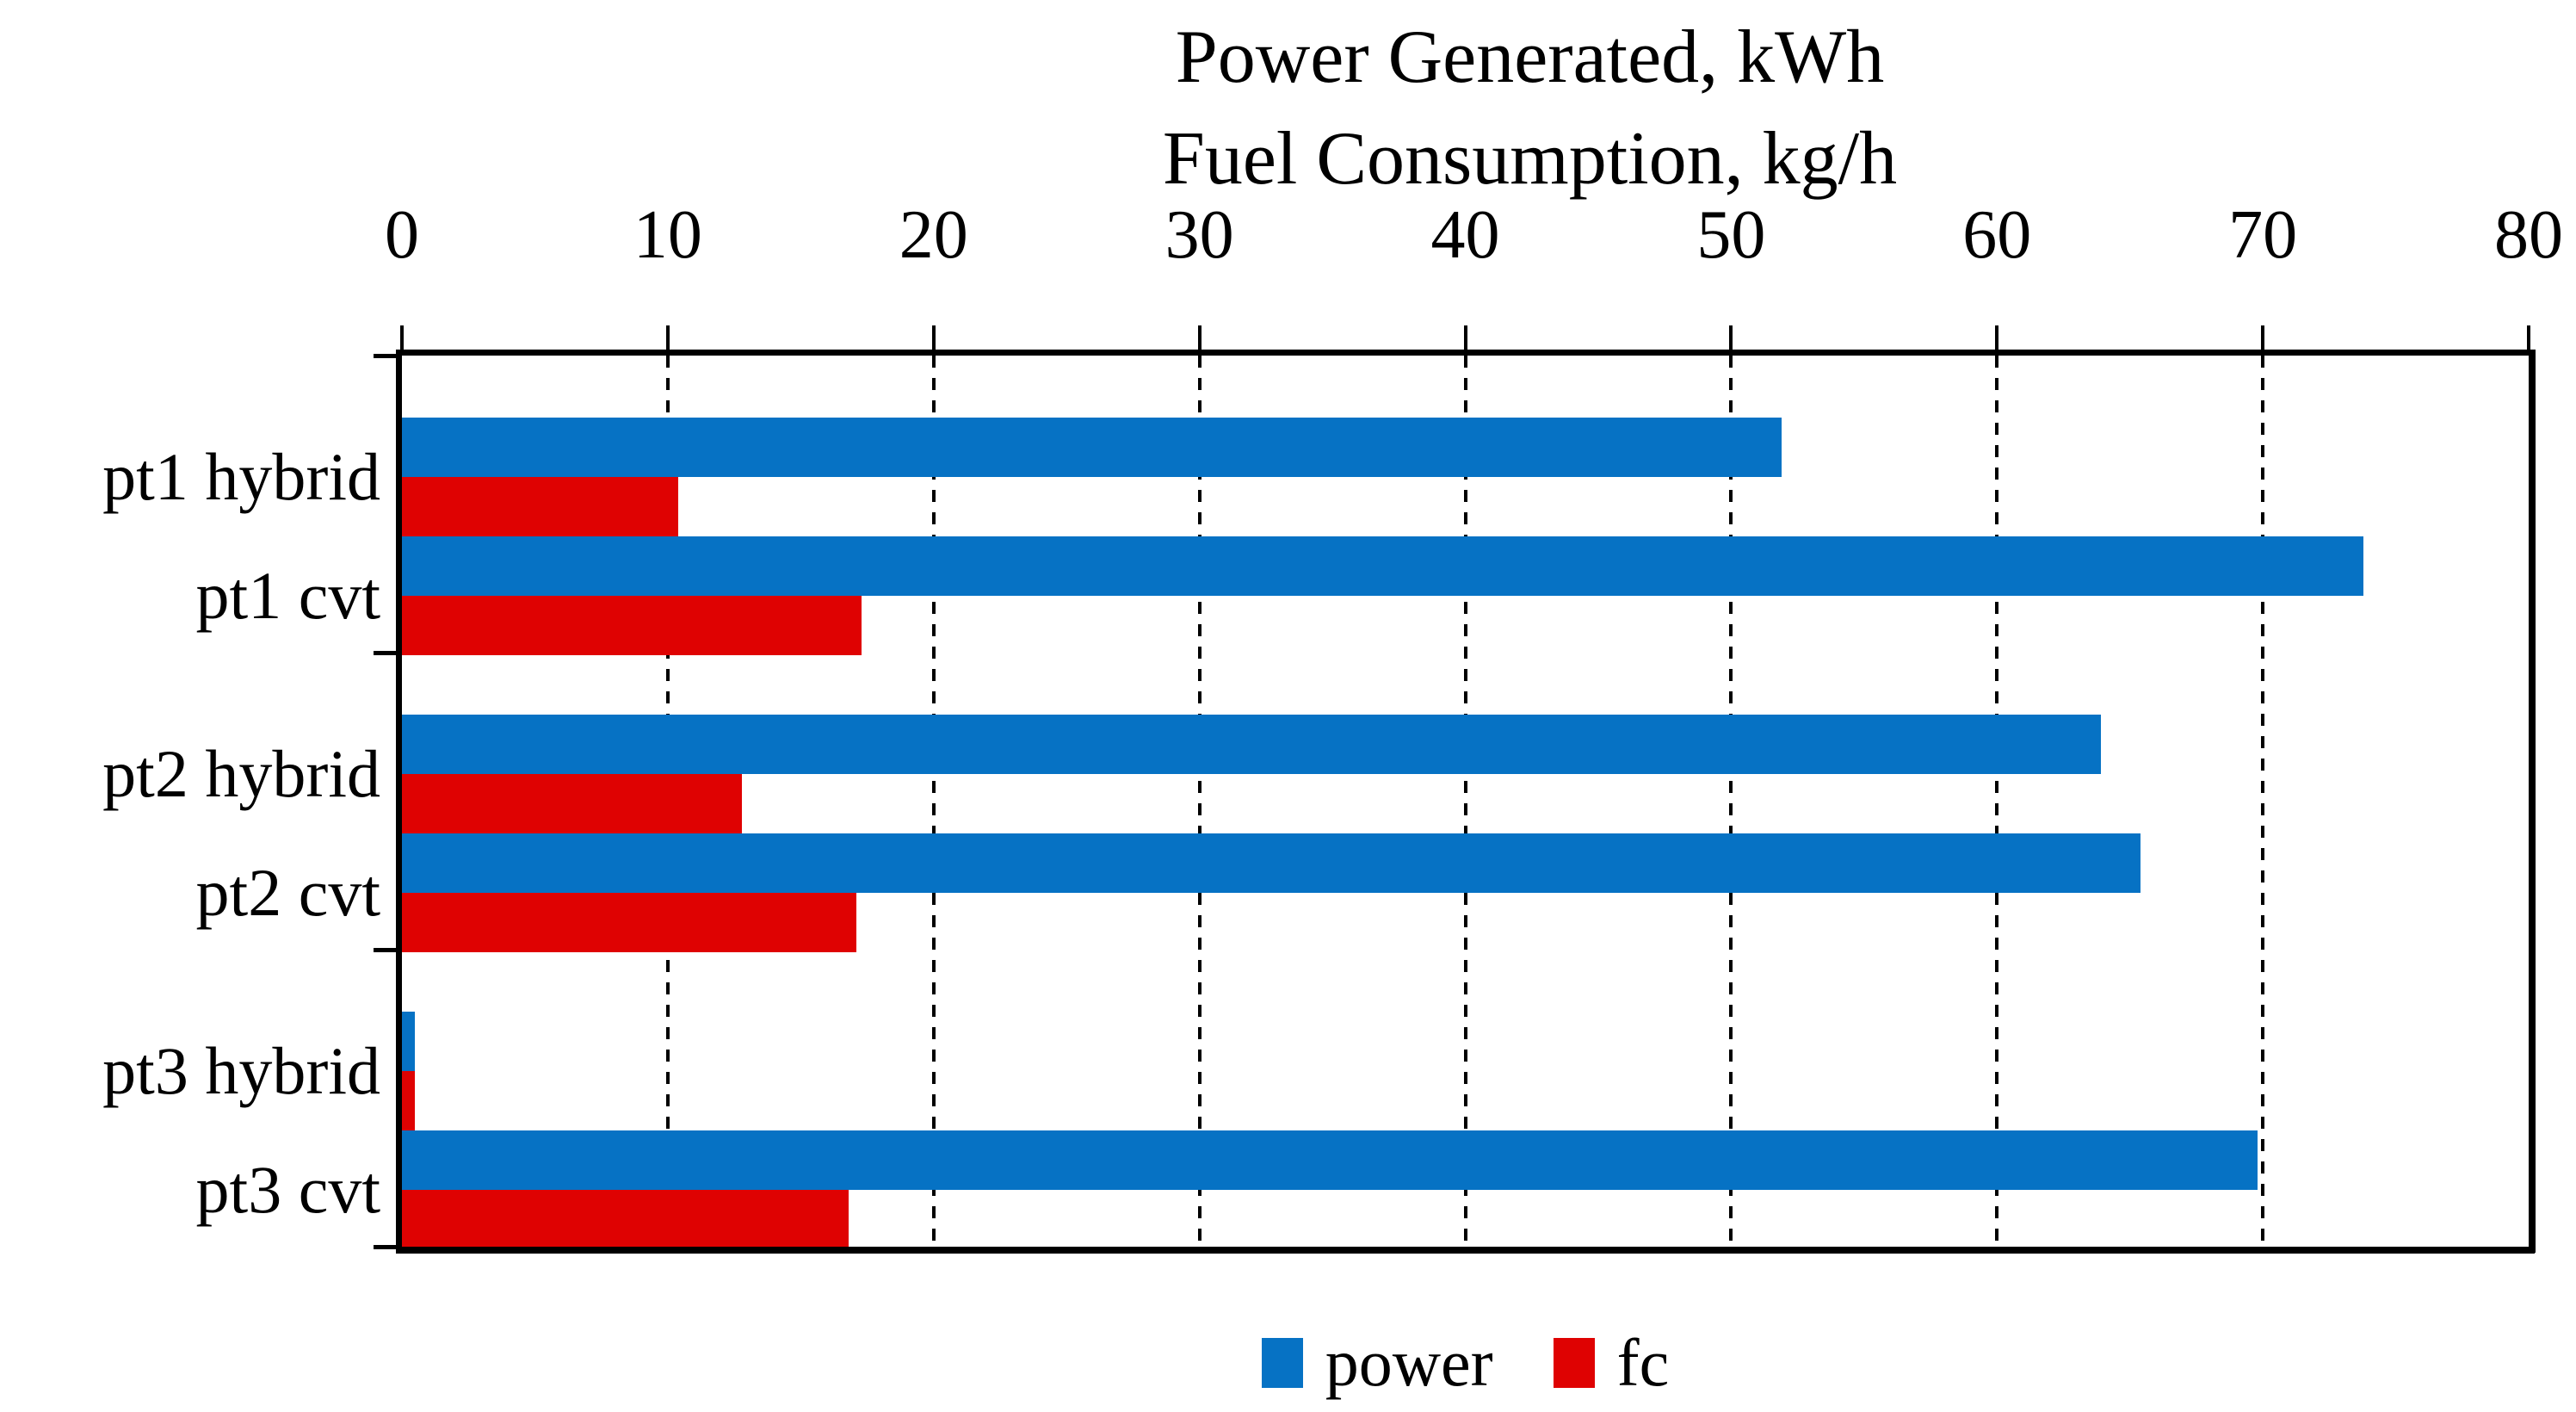 The image size is (2576, 1412). I want to click on bar-power-pt1-hybrid, so click(1092, 448).